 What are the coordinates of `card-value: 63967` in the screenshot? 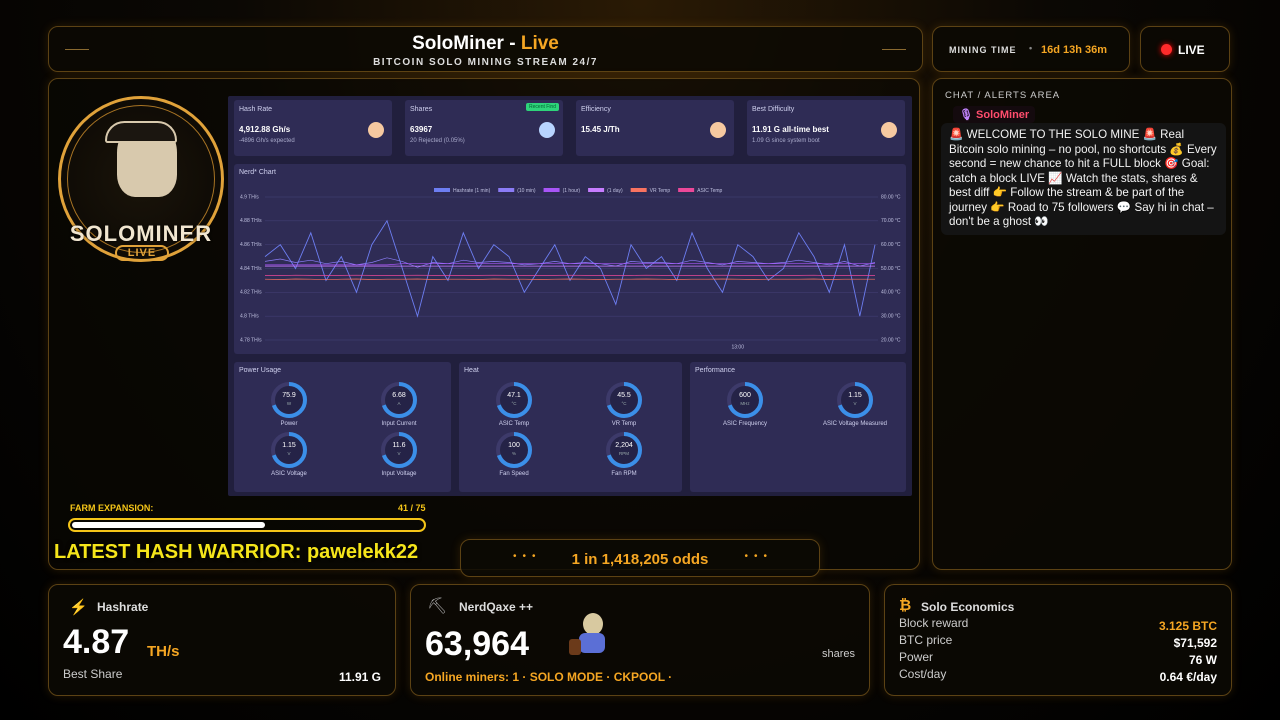 It's located at (421, 129).